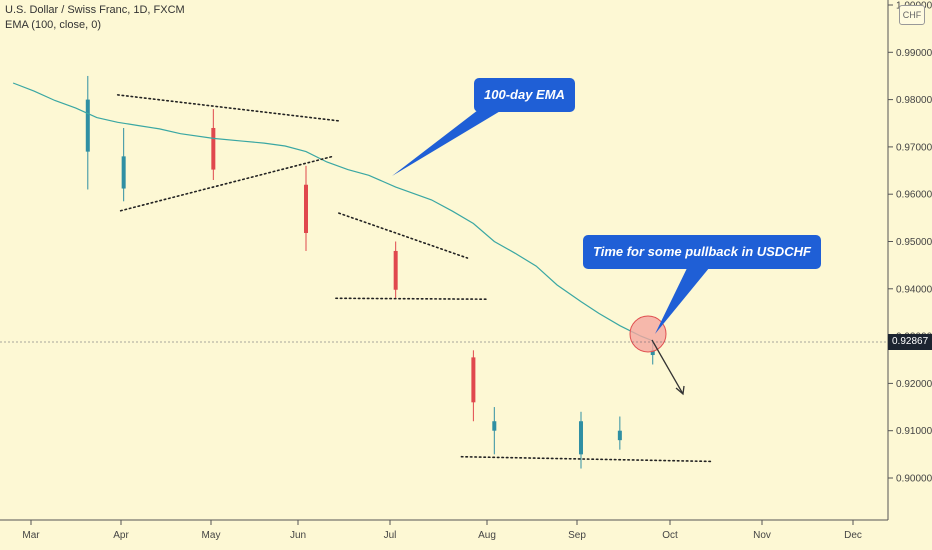 This screenshot has height=550, width=932. What do you see at coordinates (914, 289) in the screenshot?
I see `price-tick-label: 0.94000` at bounding box center [914, 289].